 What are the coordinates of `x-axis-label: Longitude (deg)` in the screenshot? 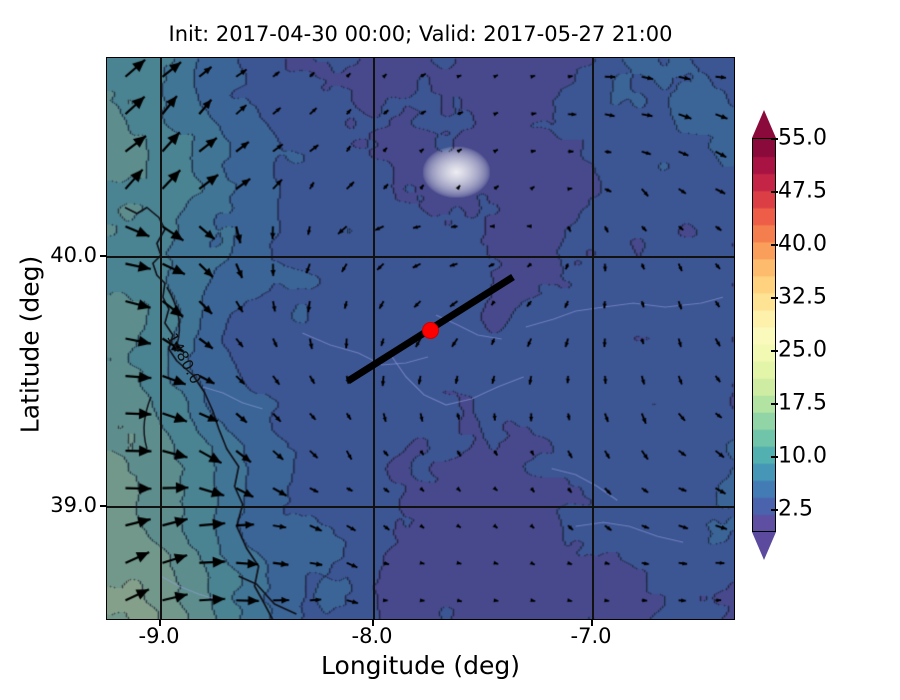 It's located at (420, 665).